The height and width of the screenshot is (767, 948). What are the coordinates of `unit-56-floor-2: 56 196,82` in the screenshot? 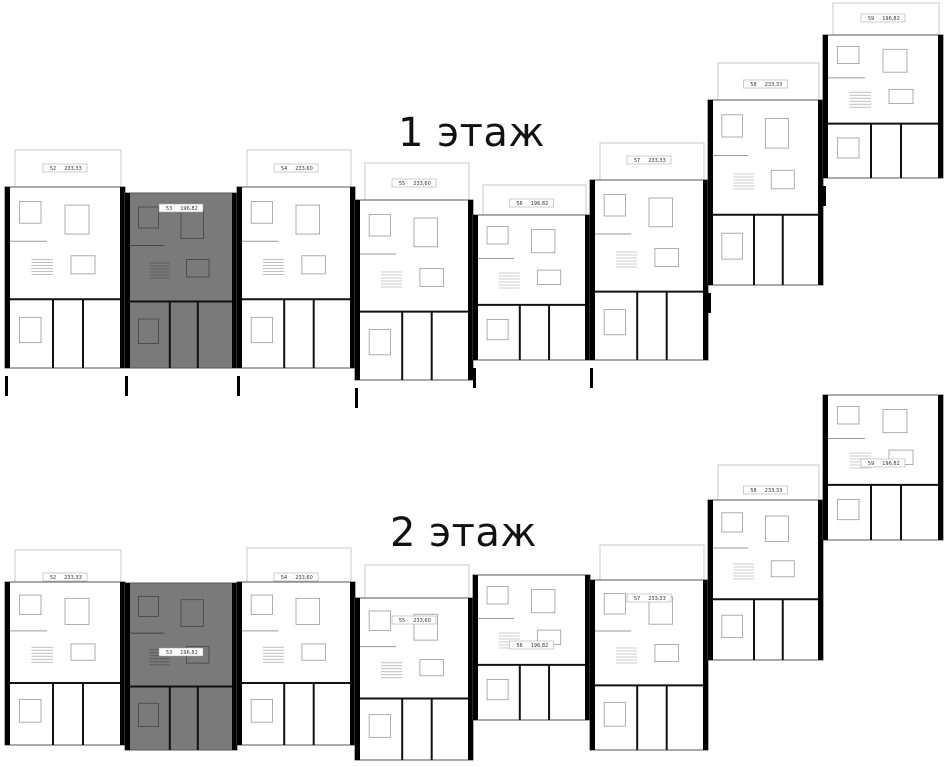 It's located at (531, 647).